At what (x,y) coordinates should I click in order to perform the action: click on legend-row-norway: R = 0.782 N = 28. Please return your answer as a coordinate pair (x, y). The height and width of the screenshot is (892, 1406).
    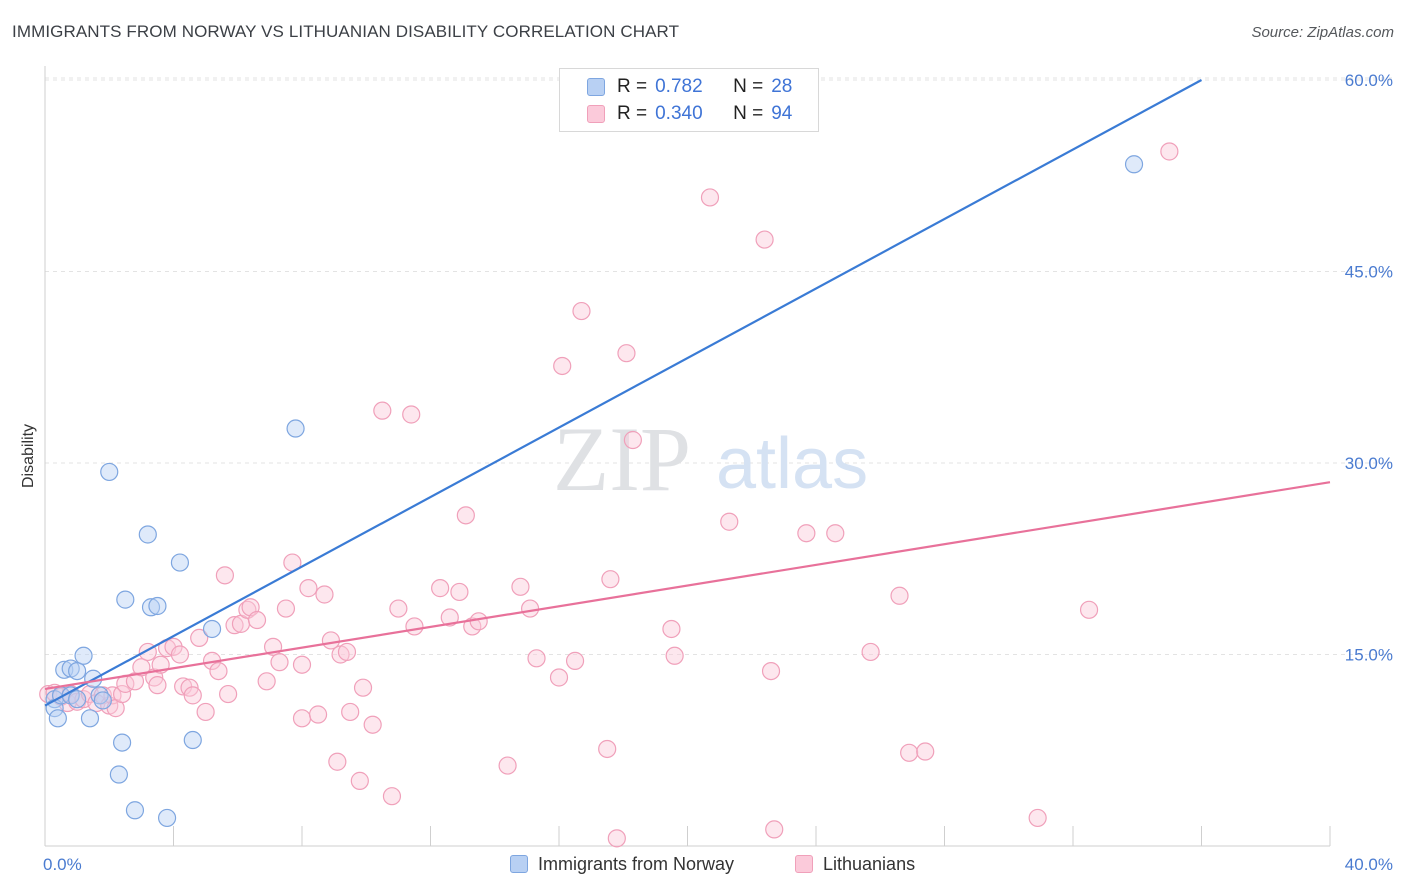
    Looking at the image, I should click on (676, 87).